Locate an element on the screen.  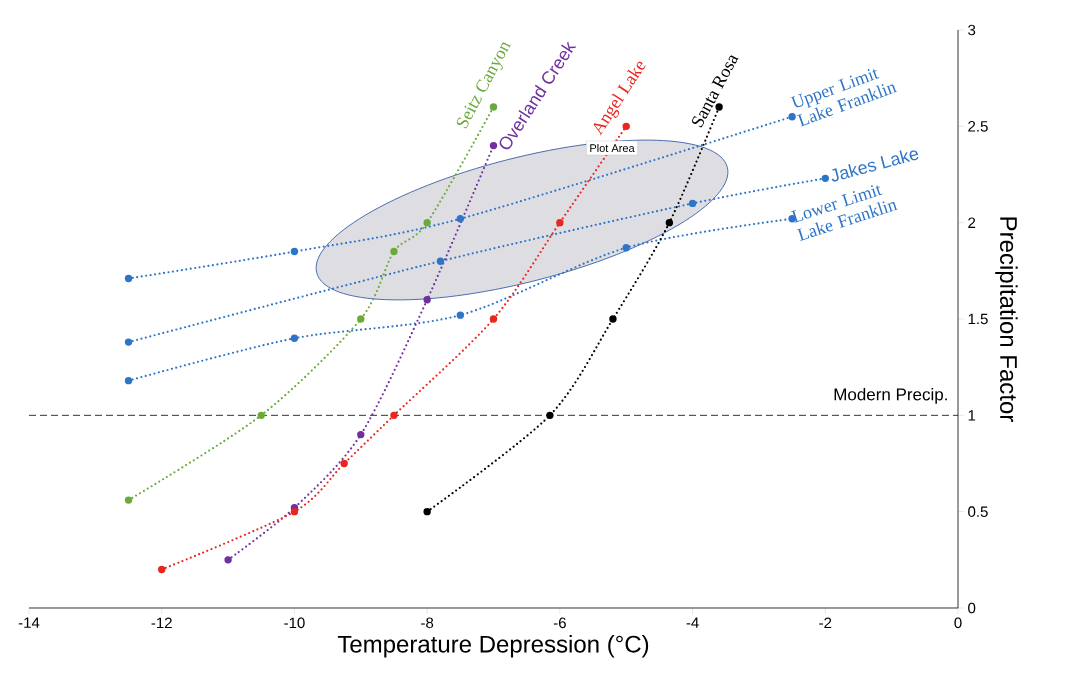
x-tick-label: -4 is located at coordinates (692, 622).